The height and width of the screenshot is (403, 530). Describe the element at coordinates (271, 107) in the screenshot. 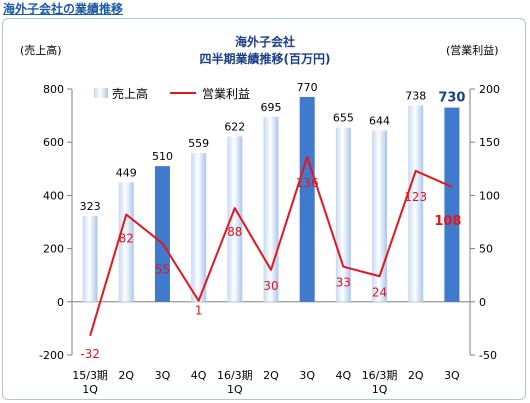

I see `bar-value-label: 695` at that location.